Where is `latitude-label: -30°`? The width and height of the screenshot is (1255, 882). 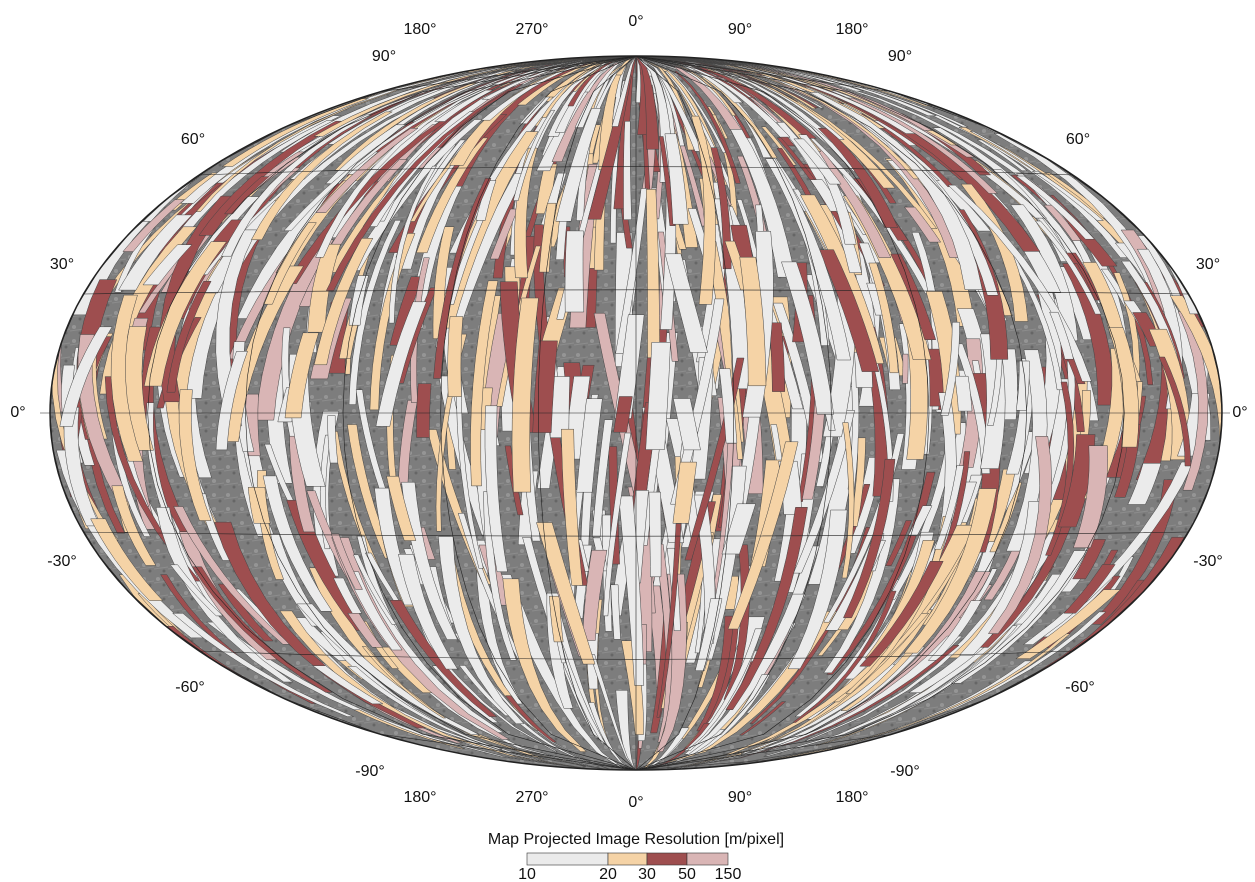 latitude-label: -30° is located at coordinates (1208, 561).